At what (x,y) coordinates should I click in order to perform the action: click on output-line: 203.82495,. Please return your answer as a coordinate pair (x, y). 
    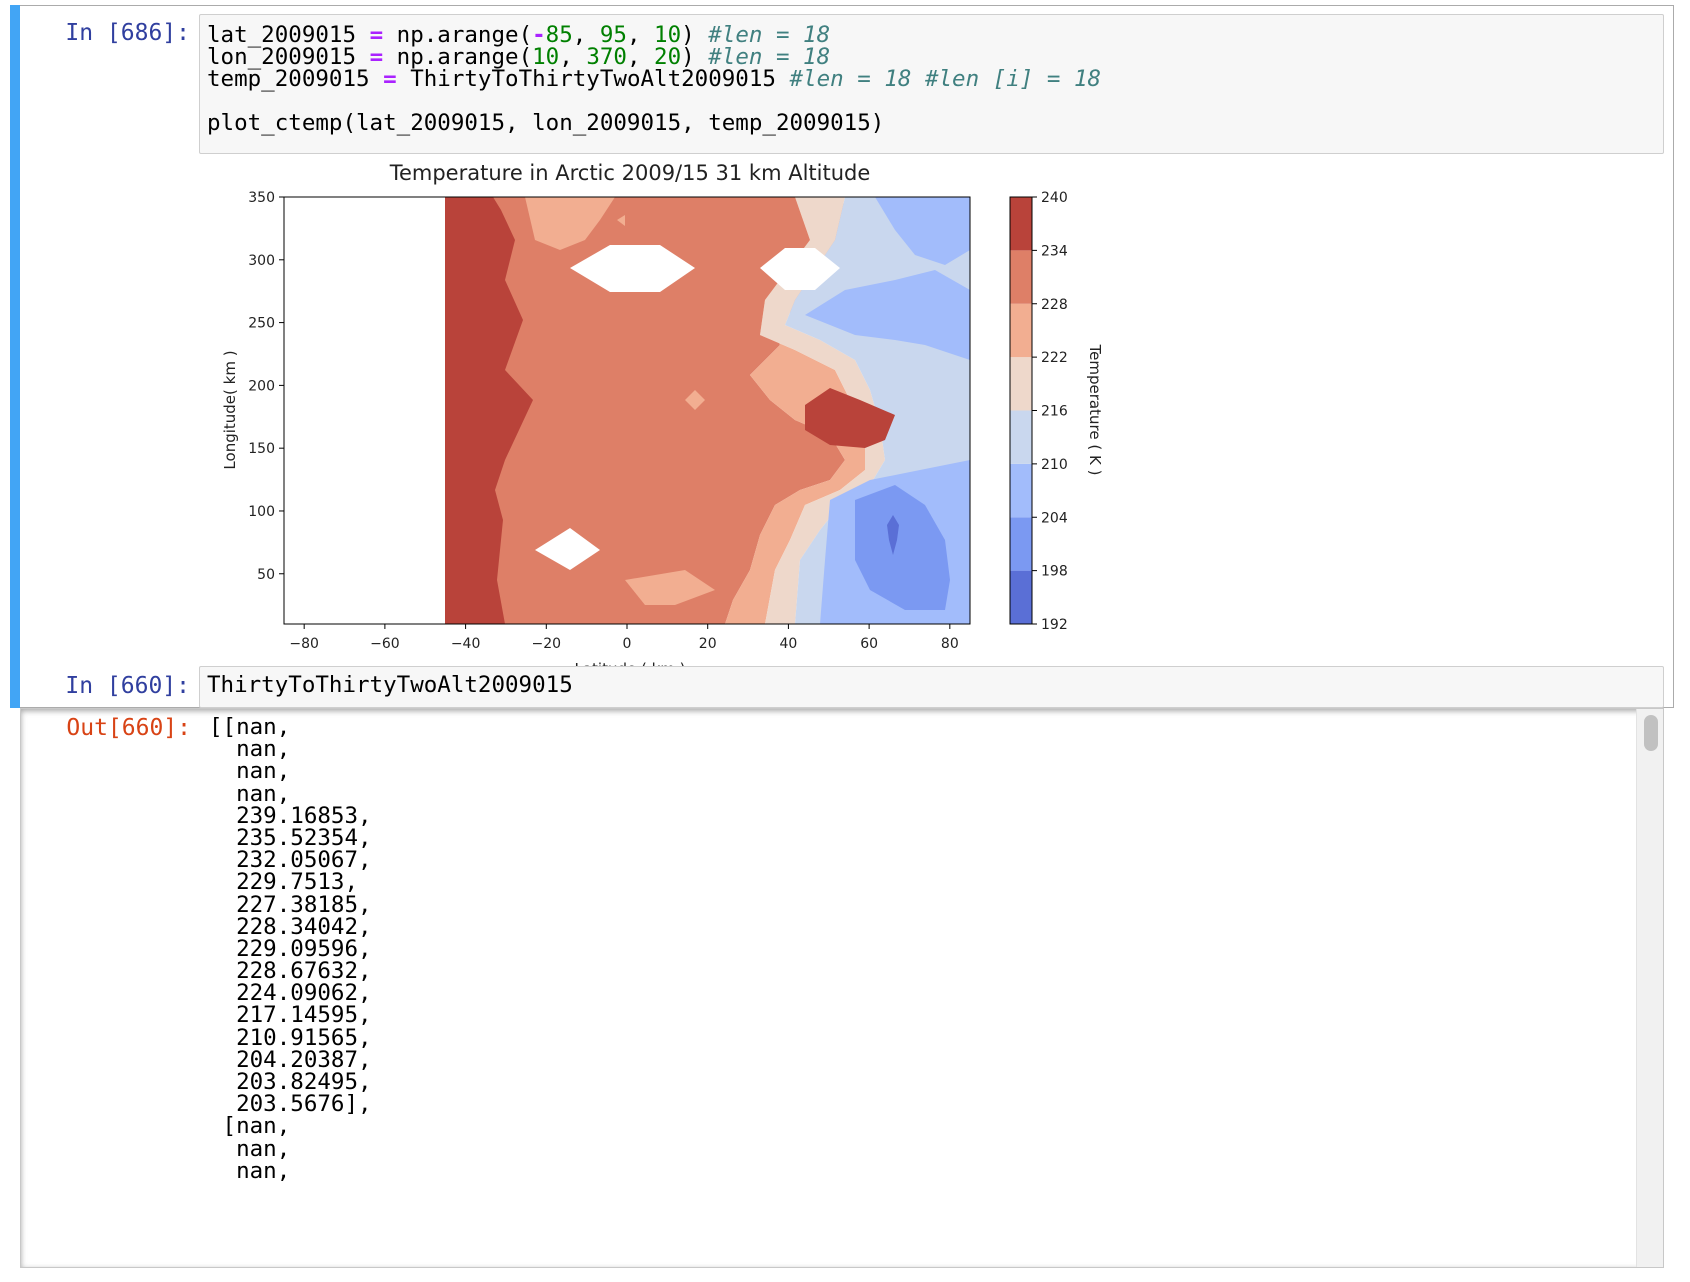
    Looking at the image, I should click on (290, 1082).